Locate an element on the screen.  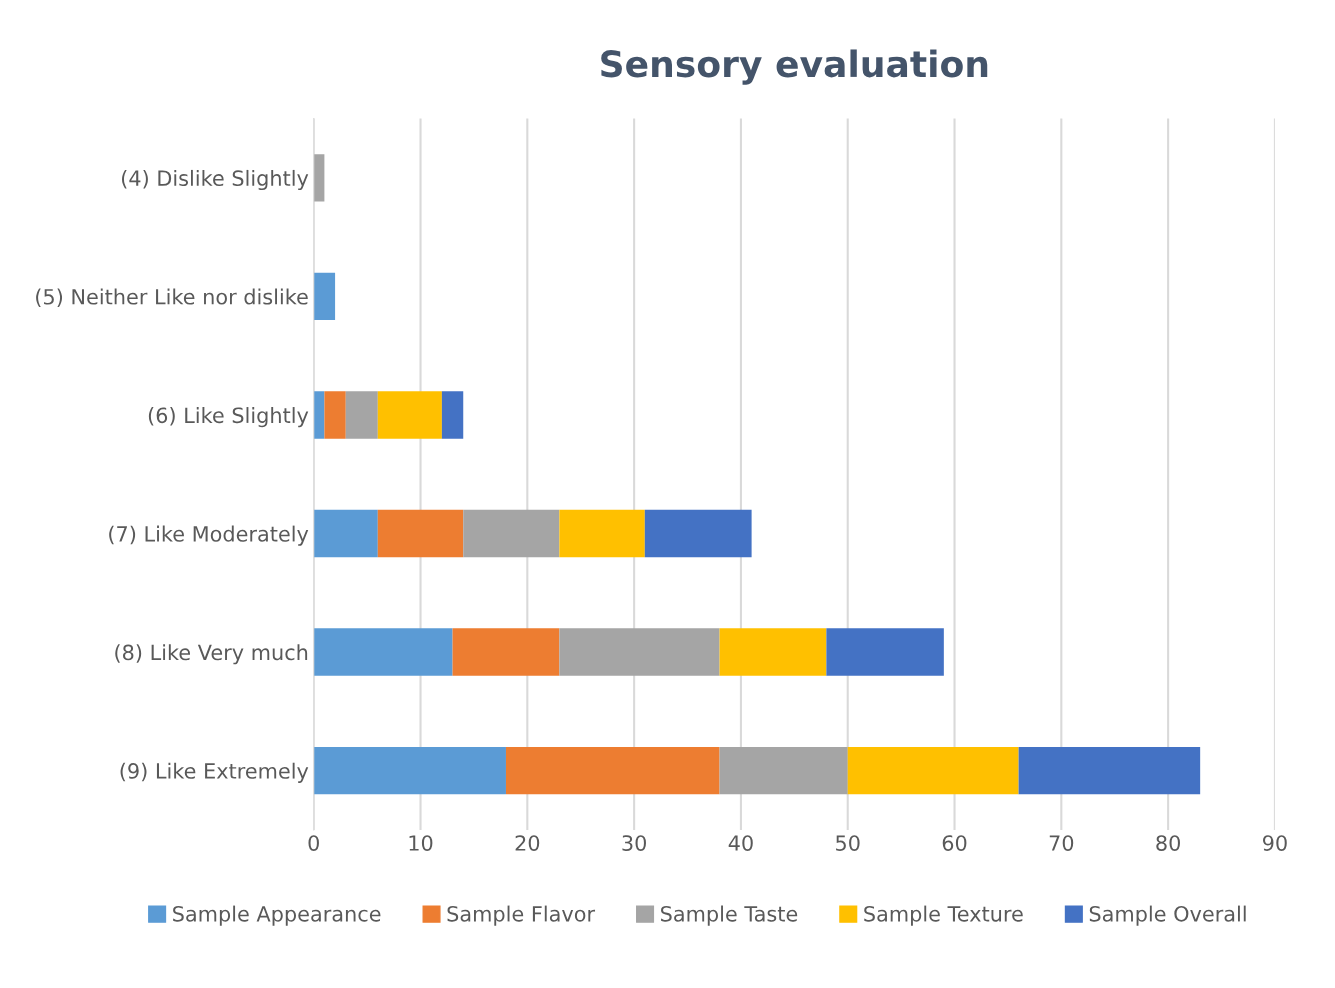
x-tick-label: 10 is located at coordinates (421, 843).